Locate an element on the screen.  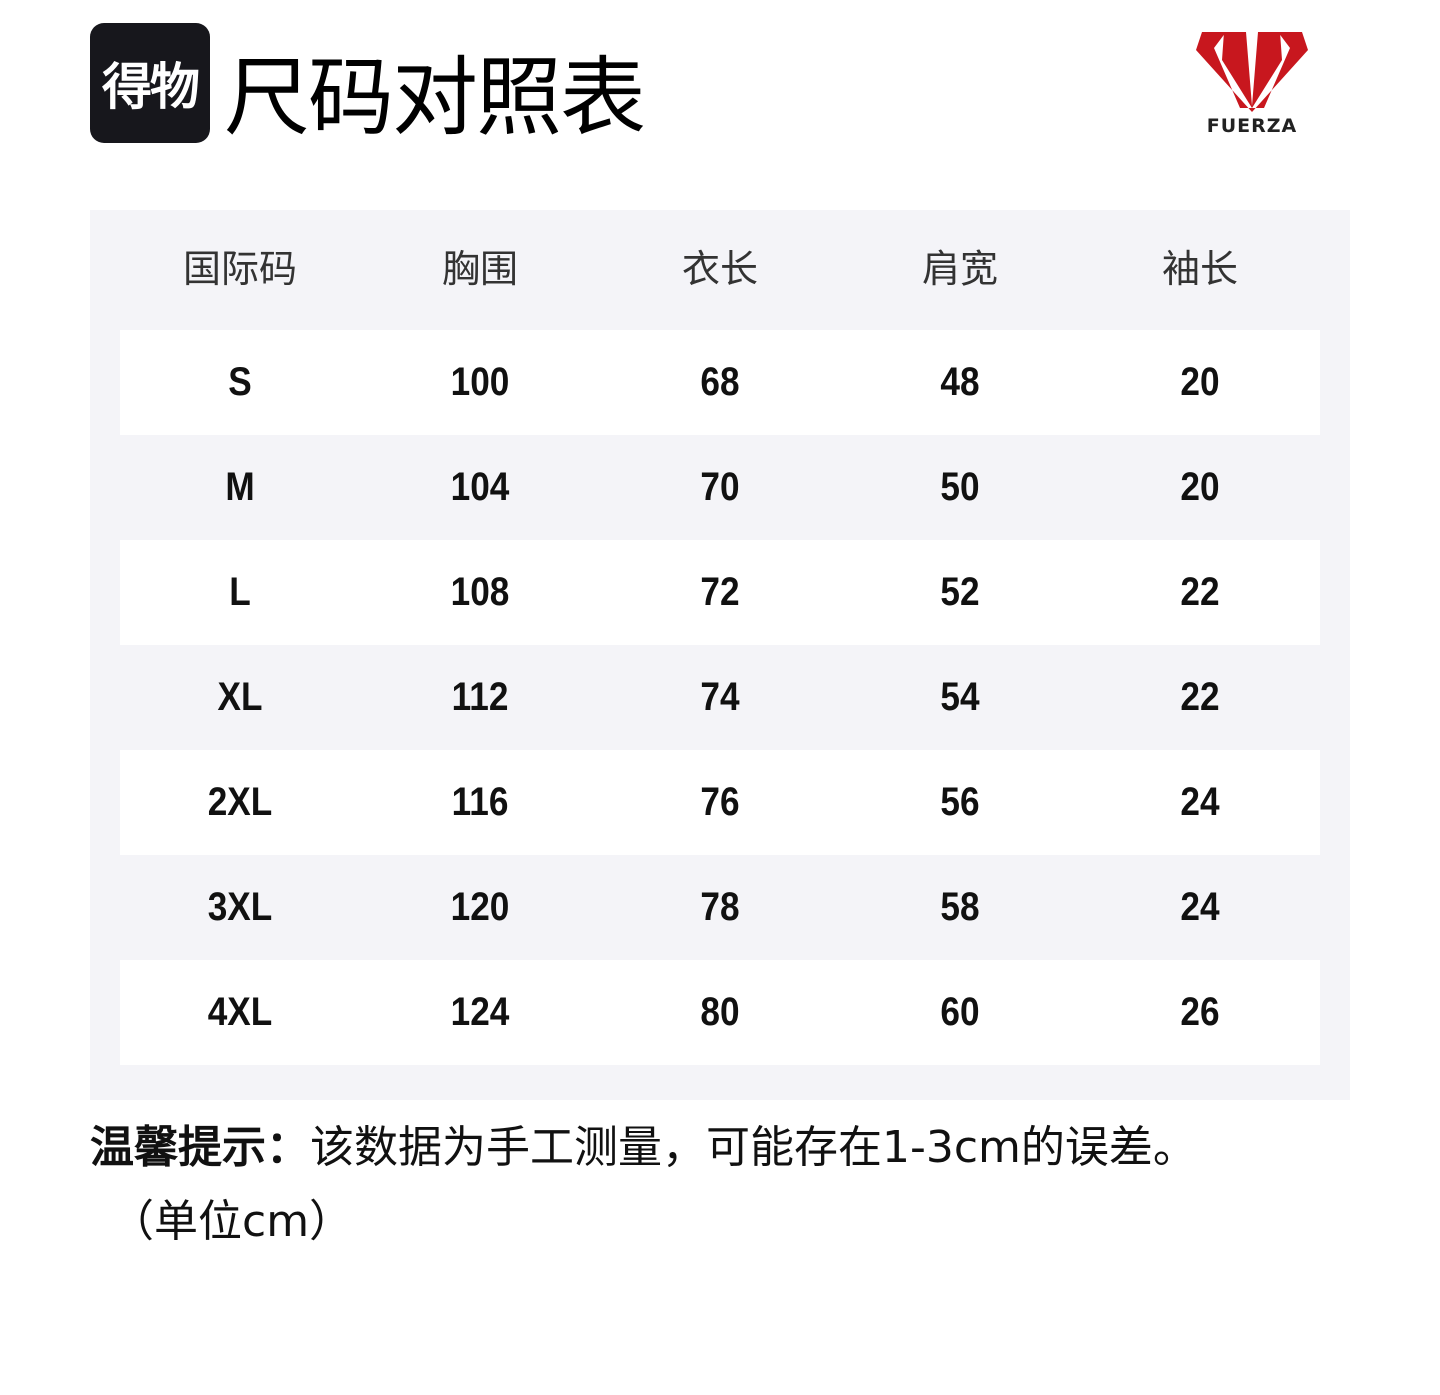
table-cell: 60 is located at coordinates (960, 1012).